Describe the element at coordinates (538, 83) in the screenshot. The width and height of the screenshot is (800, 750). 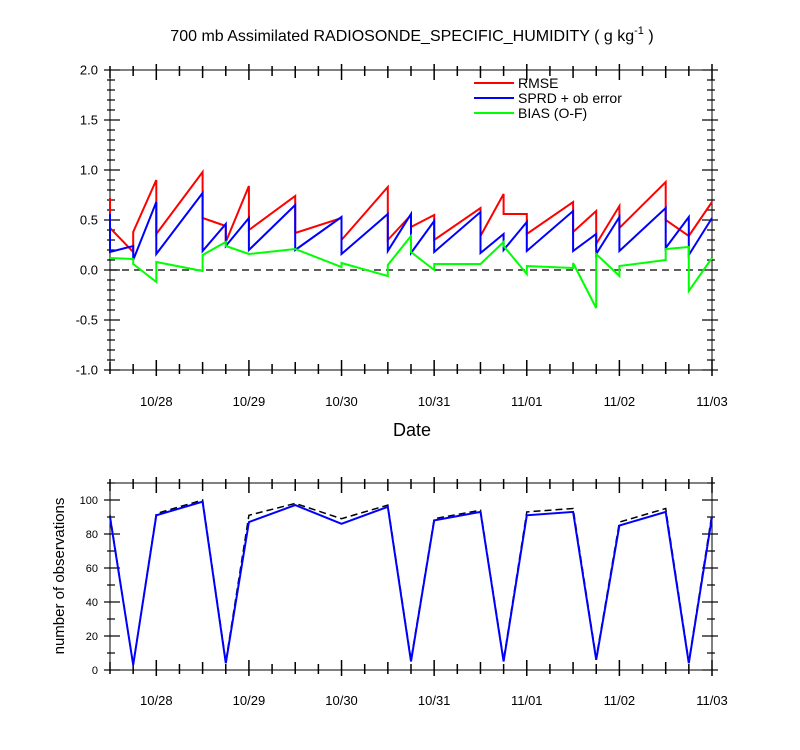
I see `legend-label: RMSE` at that location.